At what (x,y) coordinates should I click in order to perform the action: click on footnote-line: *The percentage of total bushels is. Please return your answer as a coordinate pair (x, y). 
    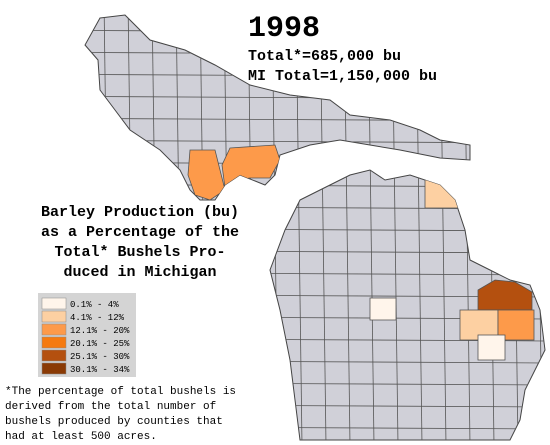
    Looking at the image, I should click on (120, 392).